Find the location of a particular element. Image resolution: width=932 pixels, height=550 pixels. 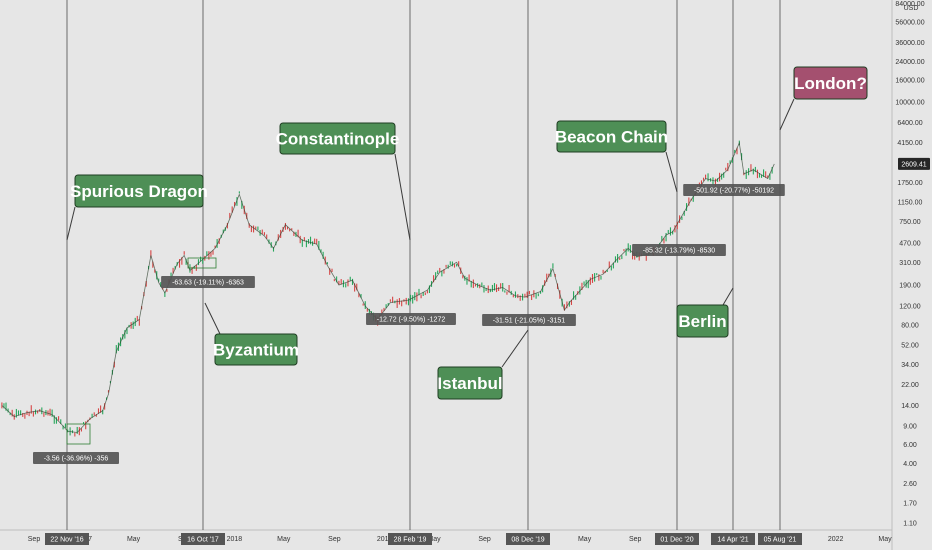

y-axis-panel is located at coordinates (912, 275).